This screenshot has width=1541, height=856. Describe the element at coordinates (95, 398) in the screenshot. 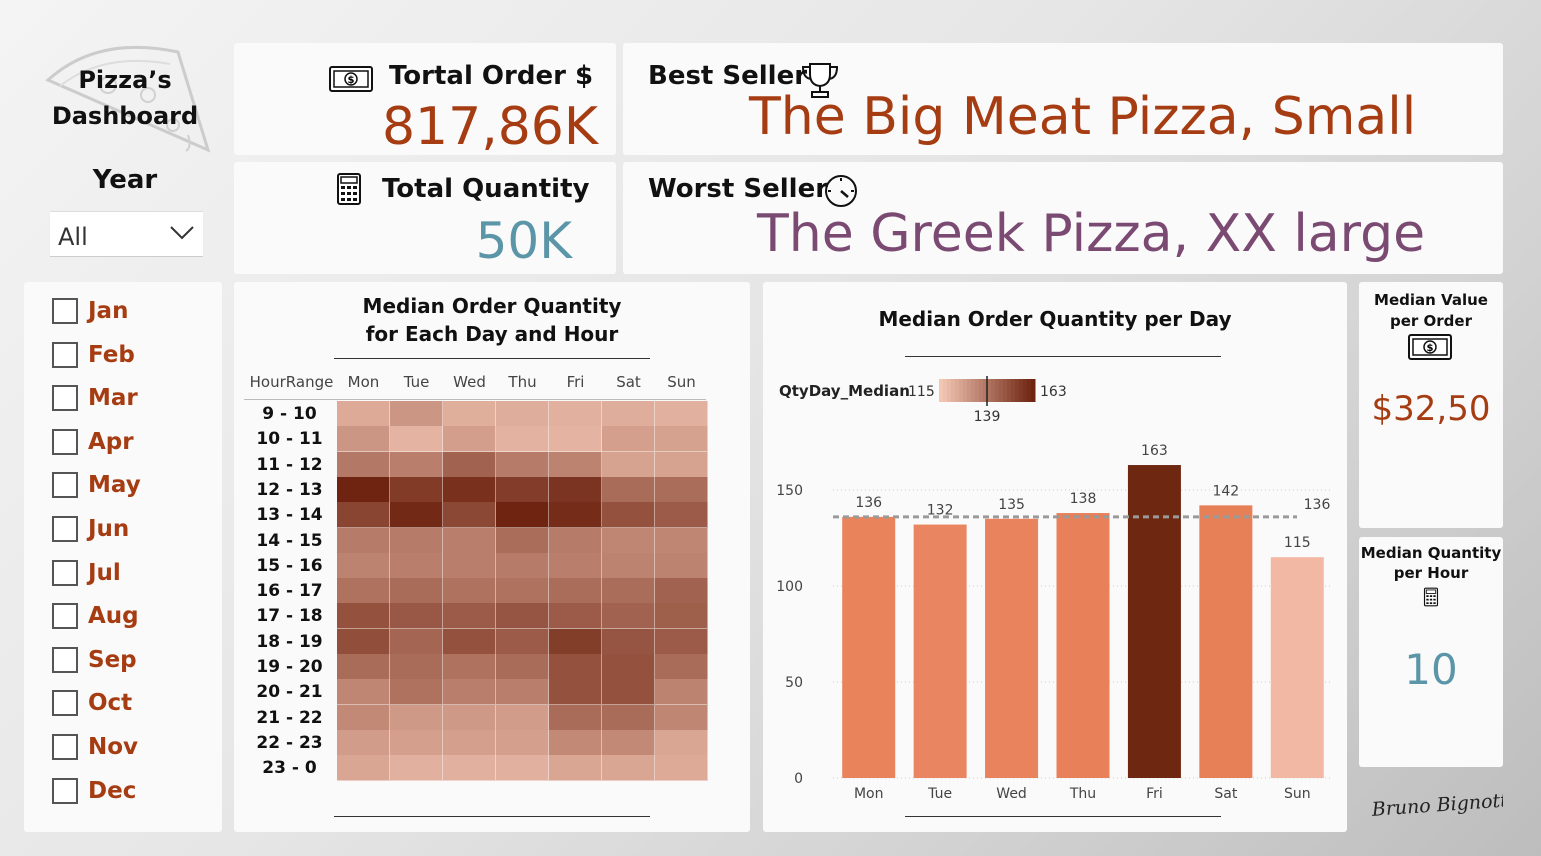

I see `month-option-mar: Mar` at that location.